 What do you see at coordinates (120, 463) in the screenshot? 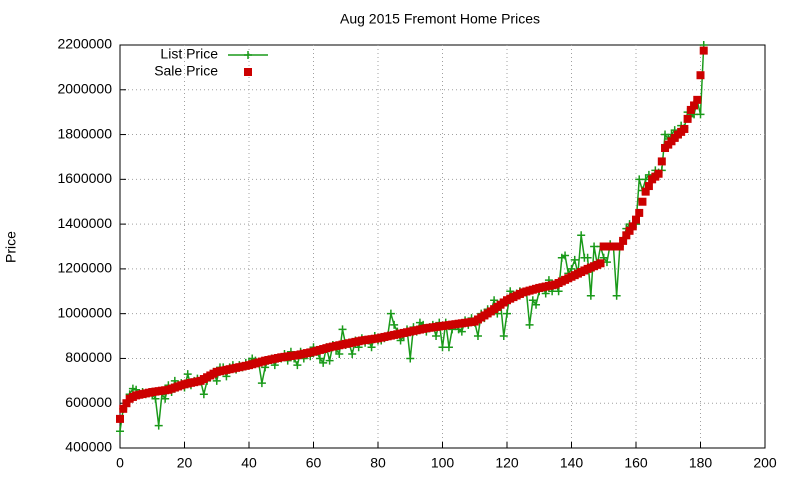
I see `x-tick-label: 0` at bounding box center [120, 463].